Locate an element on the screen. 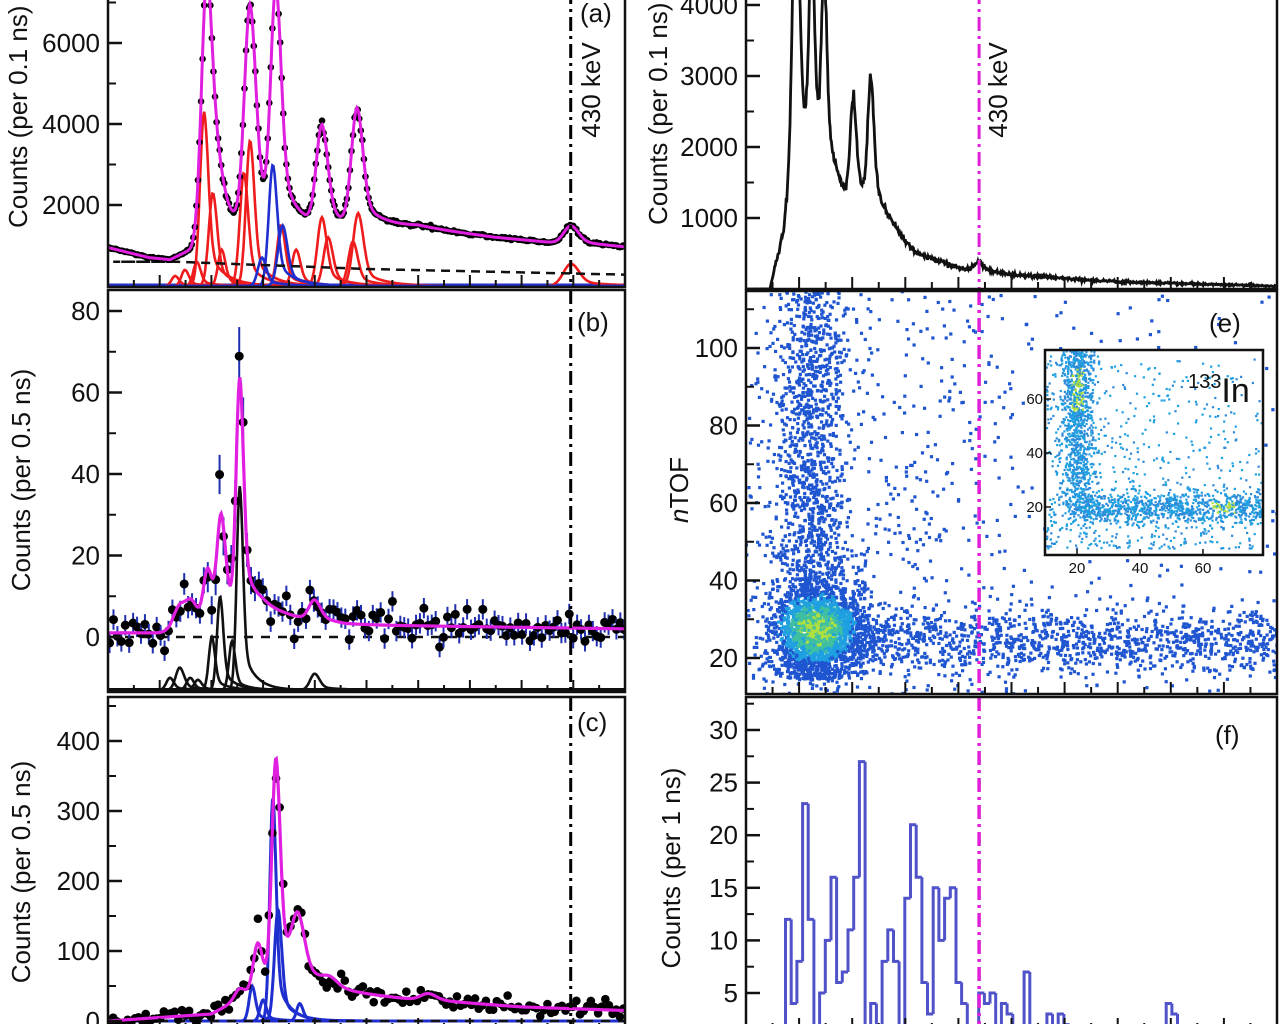 This screenshot has height=1024, width=1280. panel-c-data-point is located at coordinates (402, 1002).